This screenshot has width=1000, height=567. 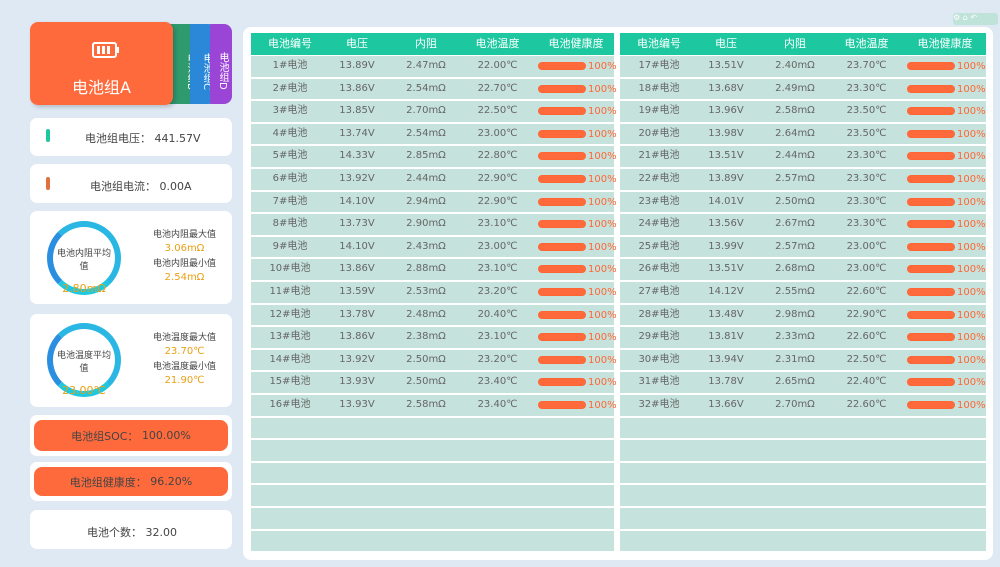 What do you see at coordinates (497, 382) in the screenshot?
I see `cell: 23.40℃` at bounding box center [497, 382].